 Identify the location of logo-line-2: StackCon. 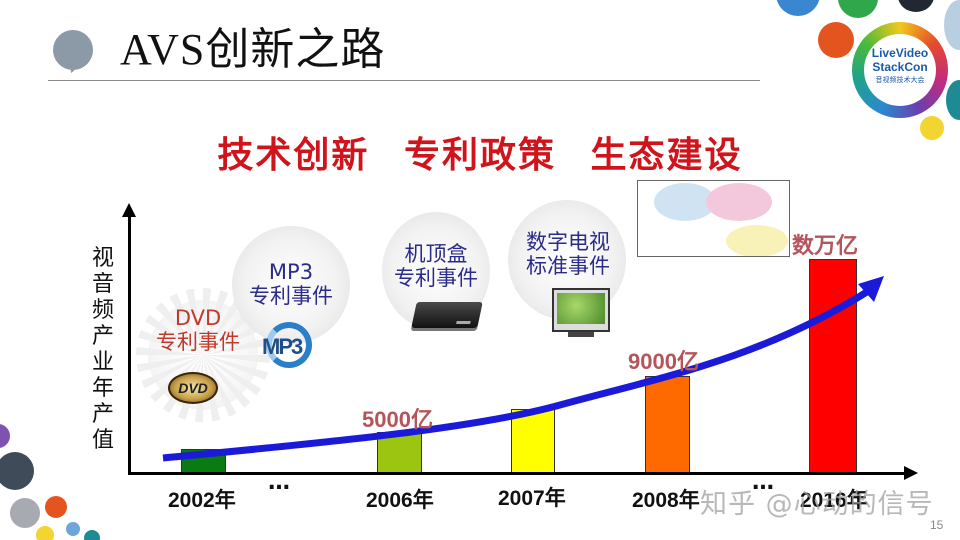
(900, 67).